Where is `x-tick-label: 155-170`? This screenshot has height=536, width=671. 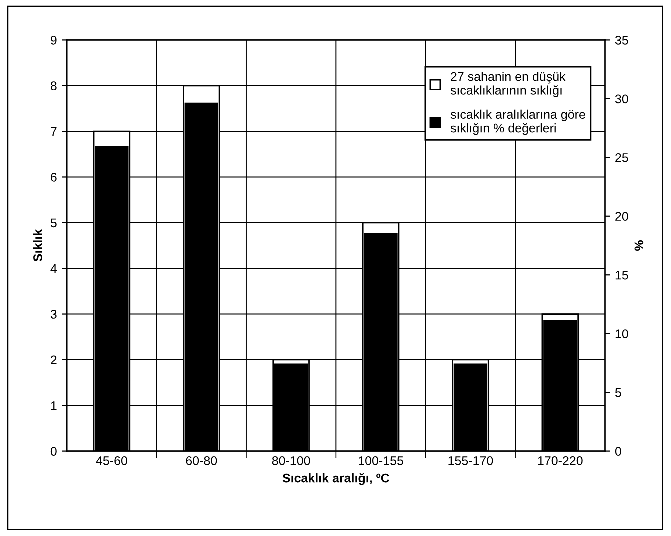
x-tick-label: 155-170 is located at coordinates (471, 461).